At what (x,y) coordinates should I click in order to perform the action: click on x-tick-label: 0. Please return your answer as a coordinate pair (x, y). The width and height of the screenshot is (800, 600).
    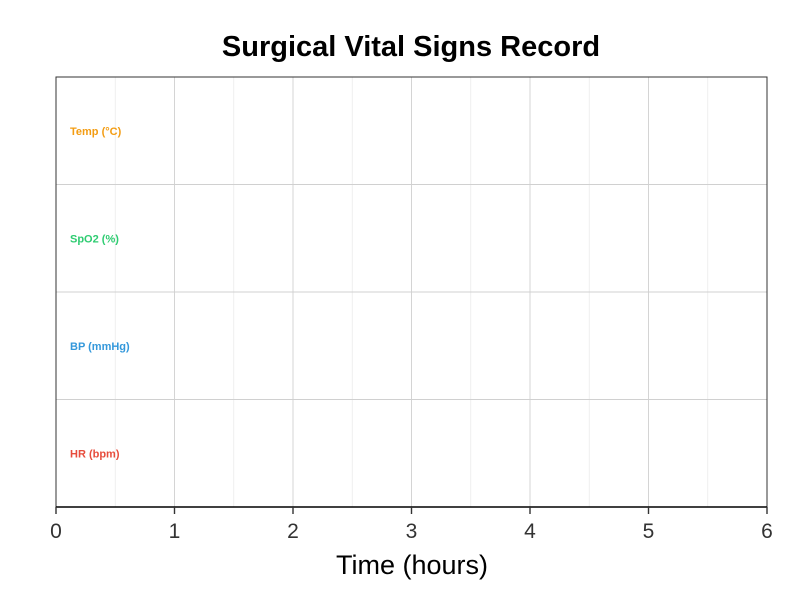
    Looking at the image, I should click on (56, 531).